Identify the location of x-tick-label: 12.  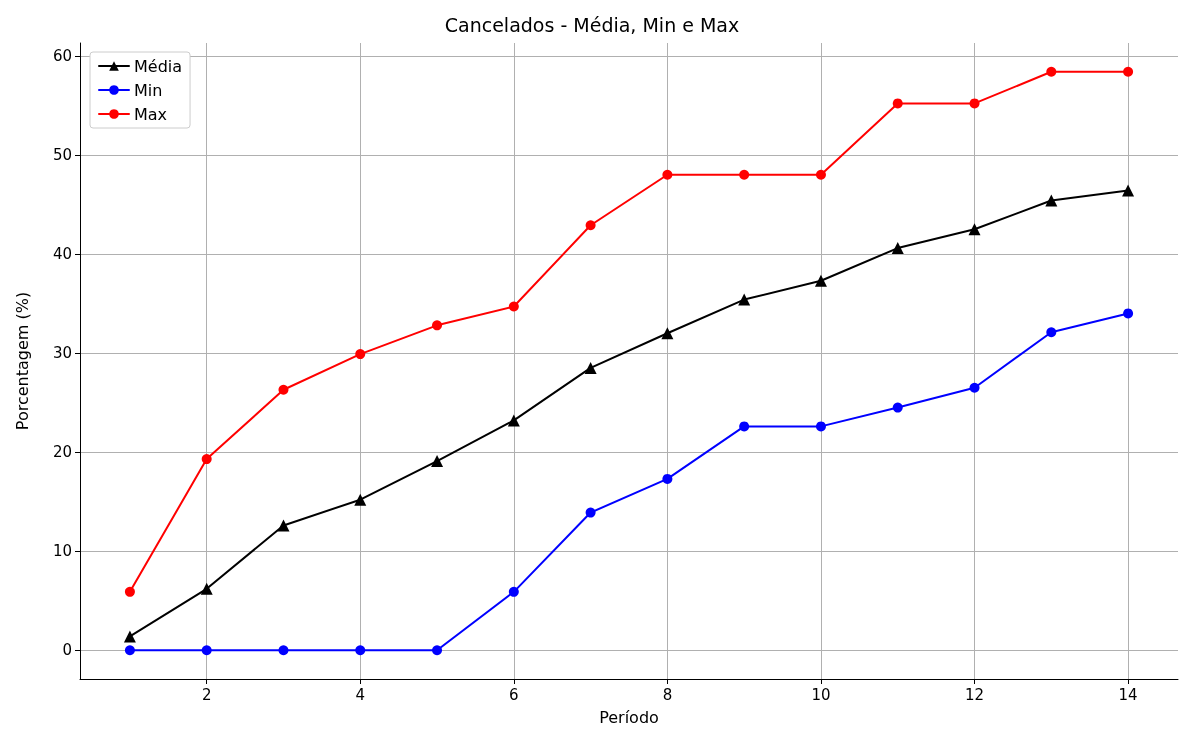
(974, 694).